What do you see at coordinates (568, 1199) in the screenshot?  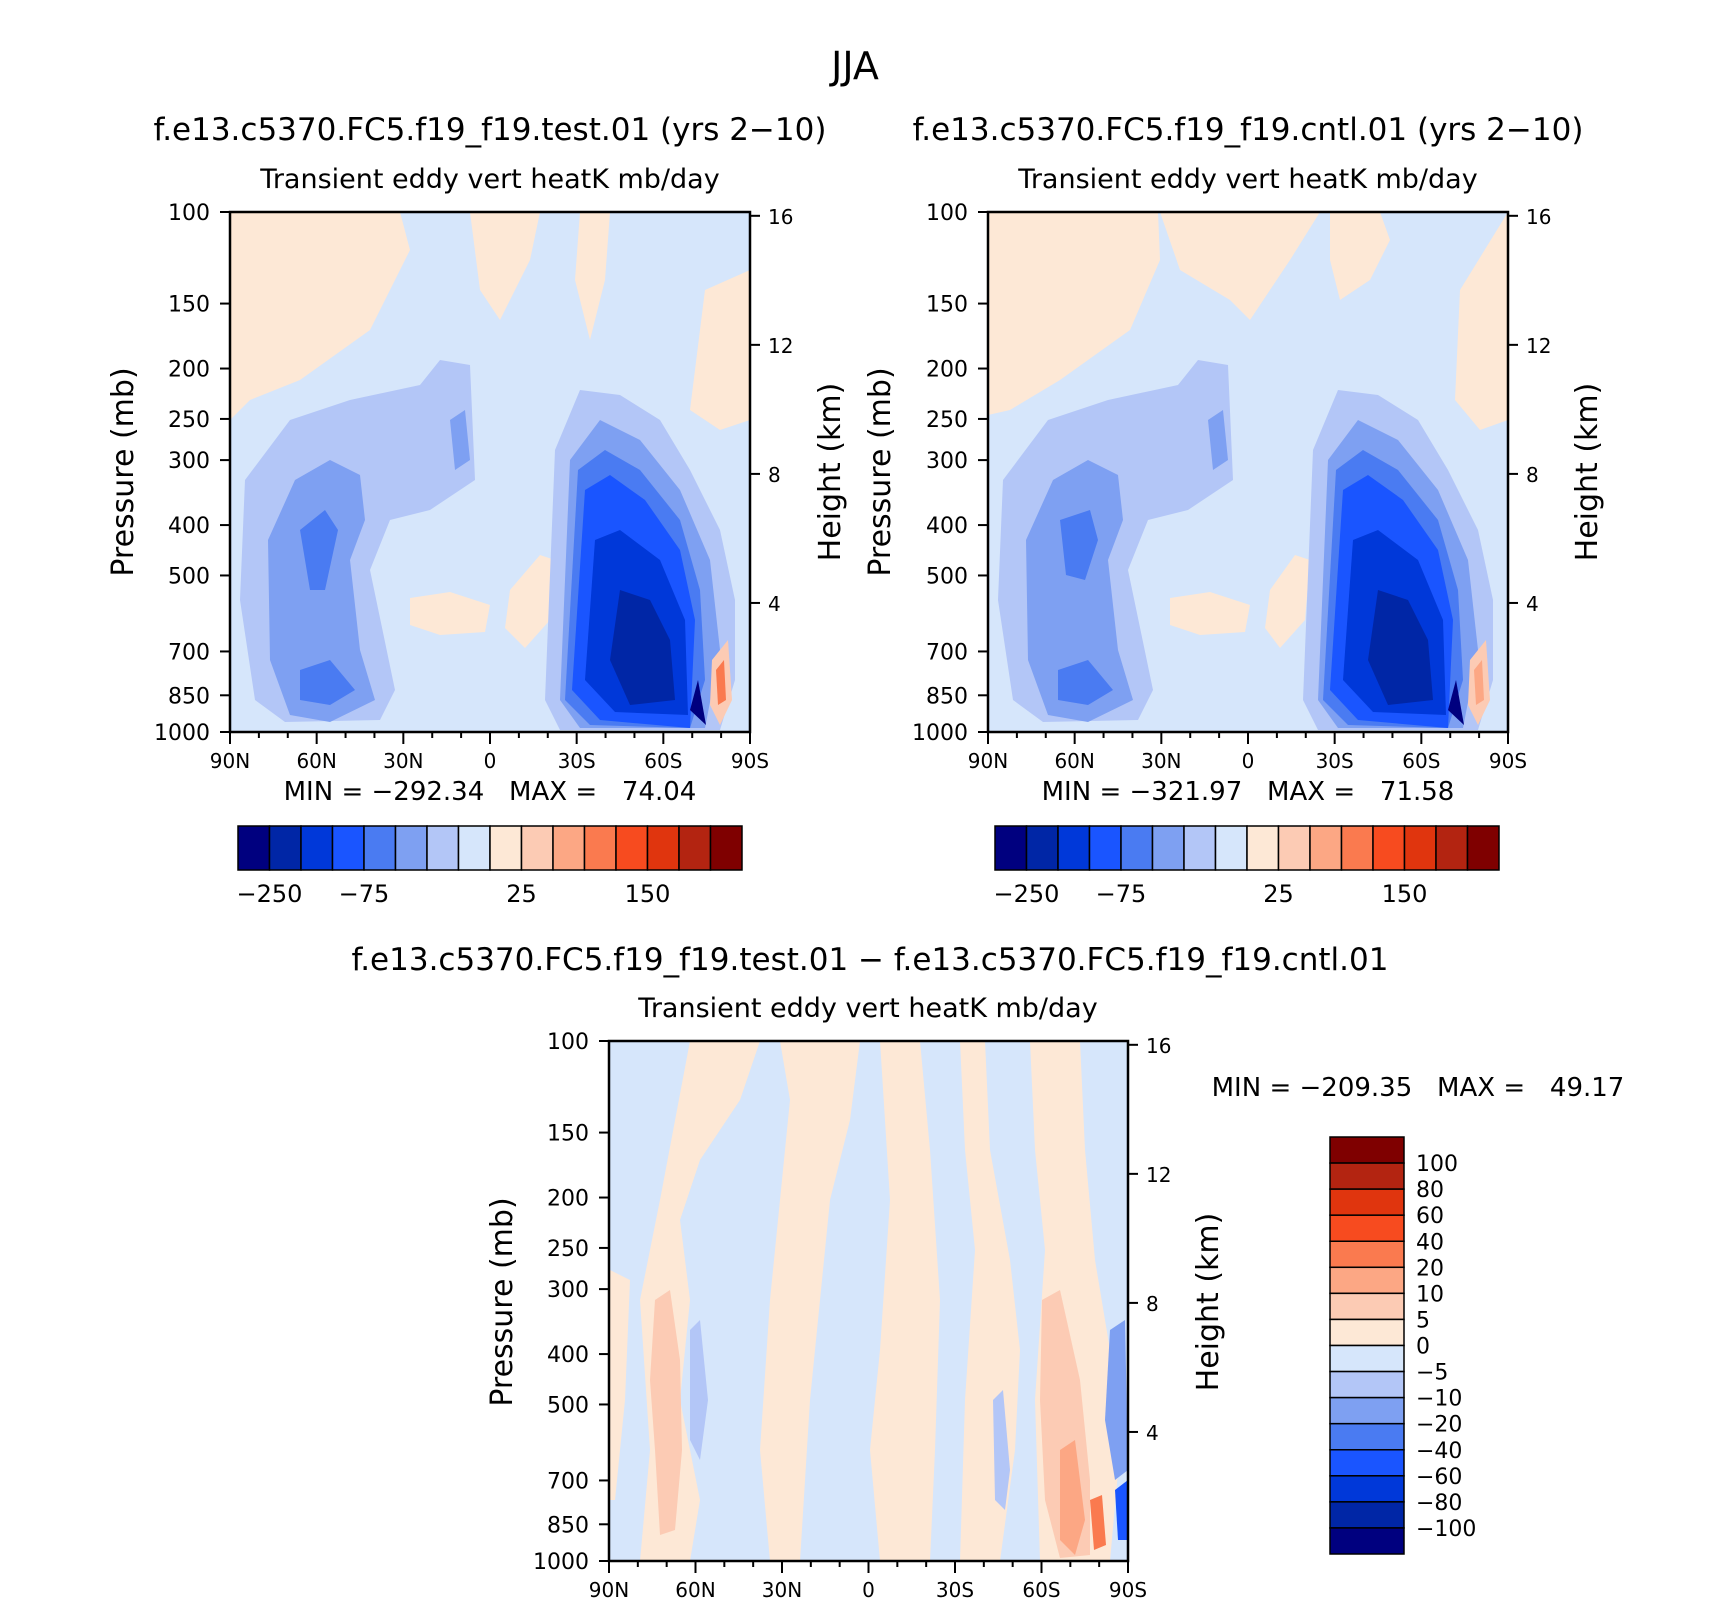 I see `y-tick-label: 200` at bounding box center [568, 1199].